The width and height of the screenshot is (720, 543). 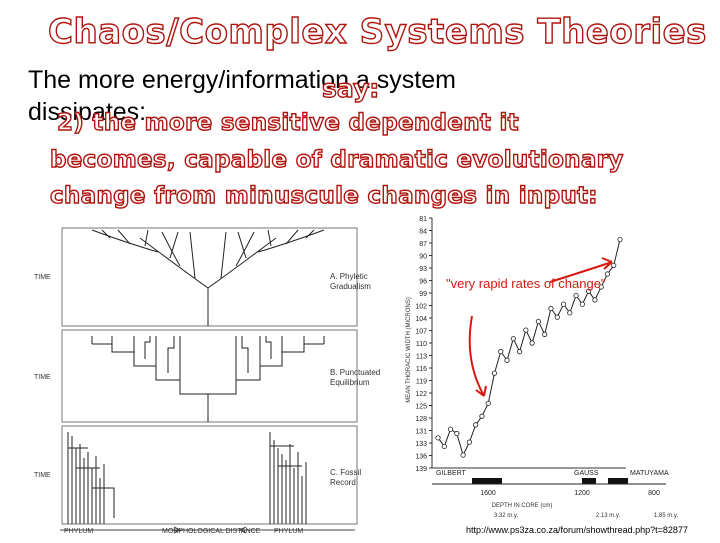 I want to click on zone-label: GILBERT, so click(x=451, y=473).